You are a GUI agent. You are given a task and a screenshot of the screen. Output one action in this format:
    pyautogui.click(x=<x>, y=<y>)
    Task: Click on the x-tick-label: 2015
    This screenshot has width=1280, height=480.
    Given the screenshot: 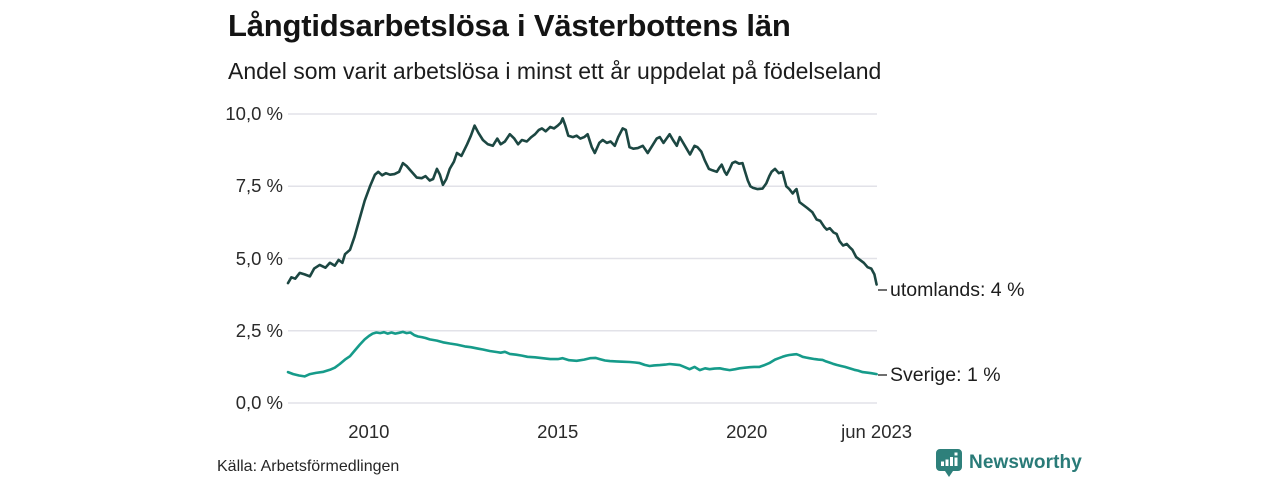 What is the action you would take?
    pyautogui.click(x=558, y=431)
    